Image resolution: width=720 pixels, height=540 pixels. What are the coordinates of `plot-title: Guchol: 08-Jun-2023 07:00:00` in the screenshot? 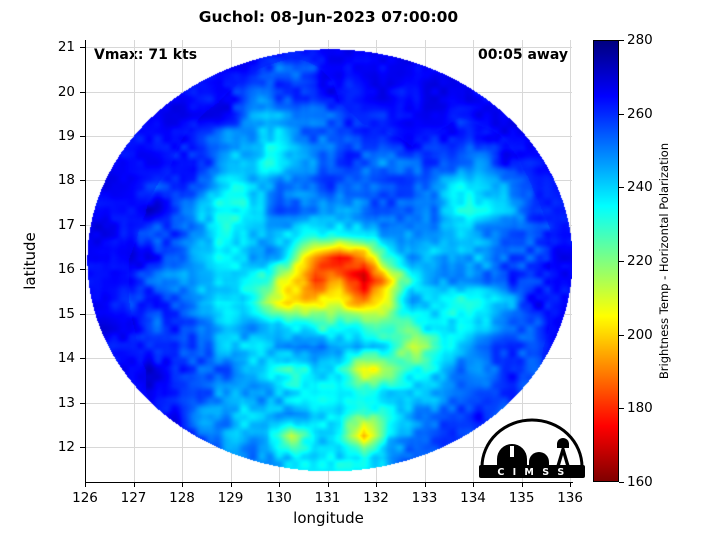 It's located at (328, 17).